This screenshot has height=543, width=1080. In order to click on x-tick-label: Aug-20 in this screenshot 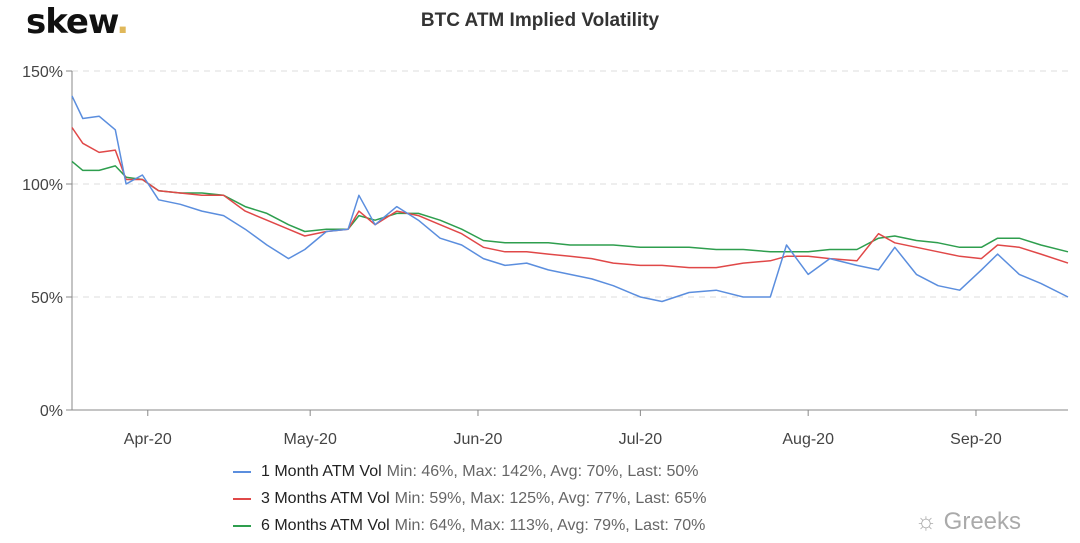, I will do `click(808, 439)`.